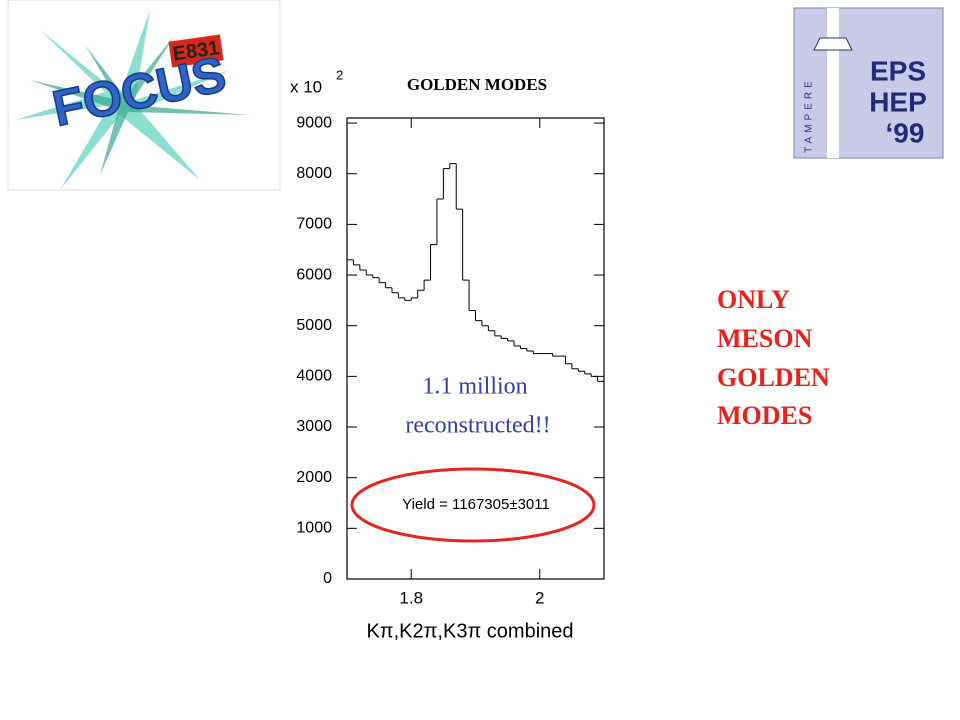 The height and width of the screenshot is (720, 960). I want to click on x-axis-label: Kπ,K2π,K3π combined, so click(469, 631).